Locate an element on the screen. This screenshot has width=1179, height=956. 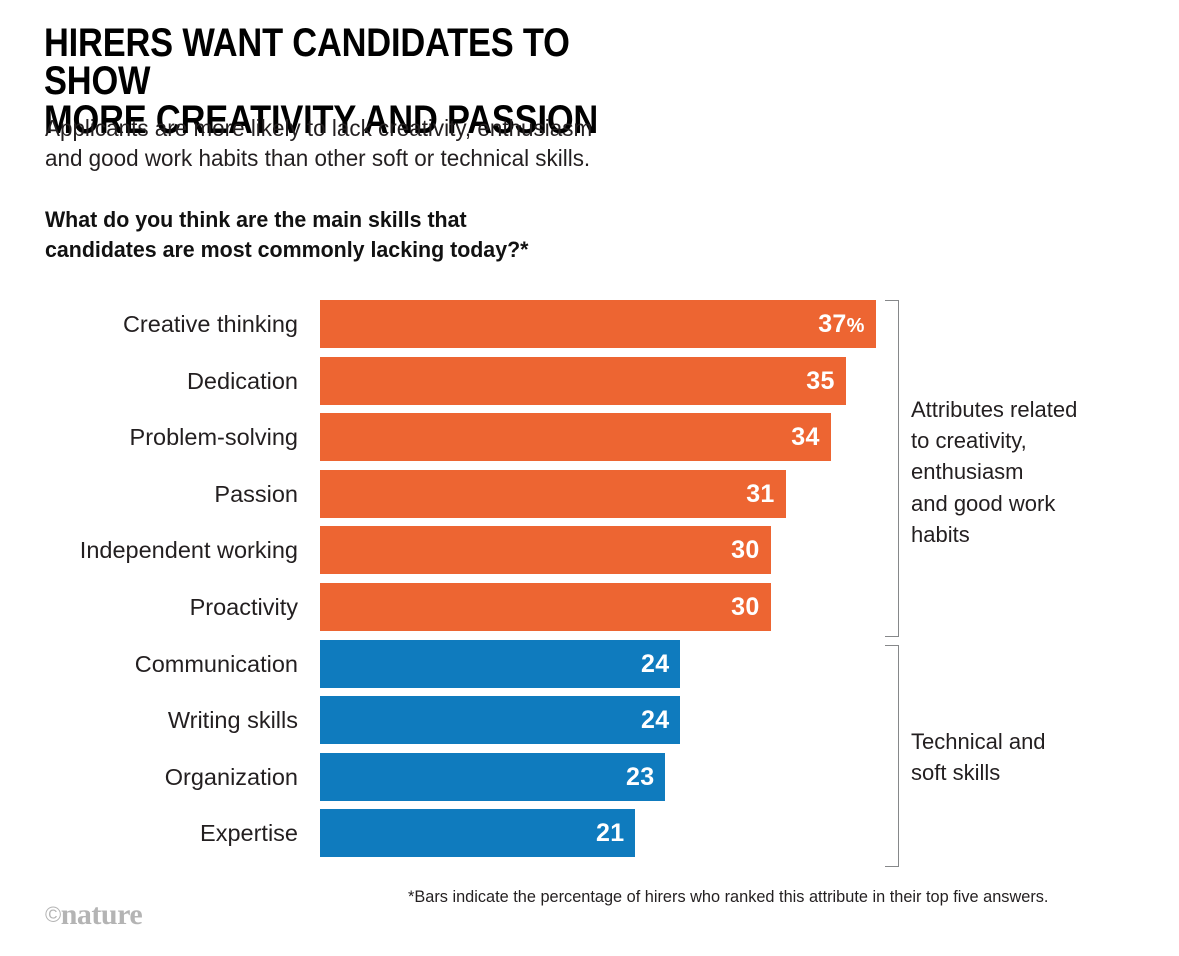
bar-category-label: Proactivity is located at coordinates (243, 607).